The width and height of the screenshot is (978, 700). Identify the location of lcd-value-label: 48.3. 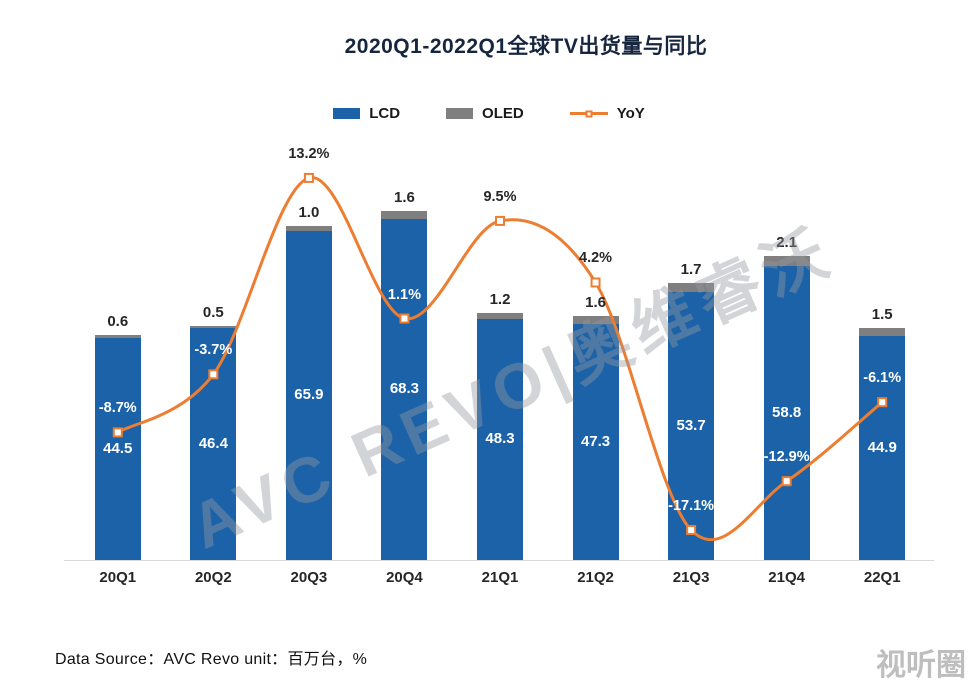
(500, 439).